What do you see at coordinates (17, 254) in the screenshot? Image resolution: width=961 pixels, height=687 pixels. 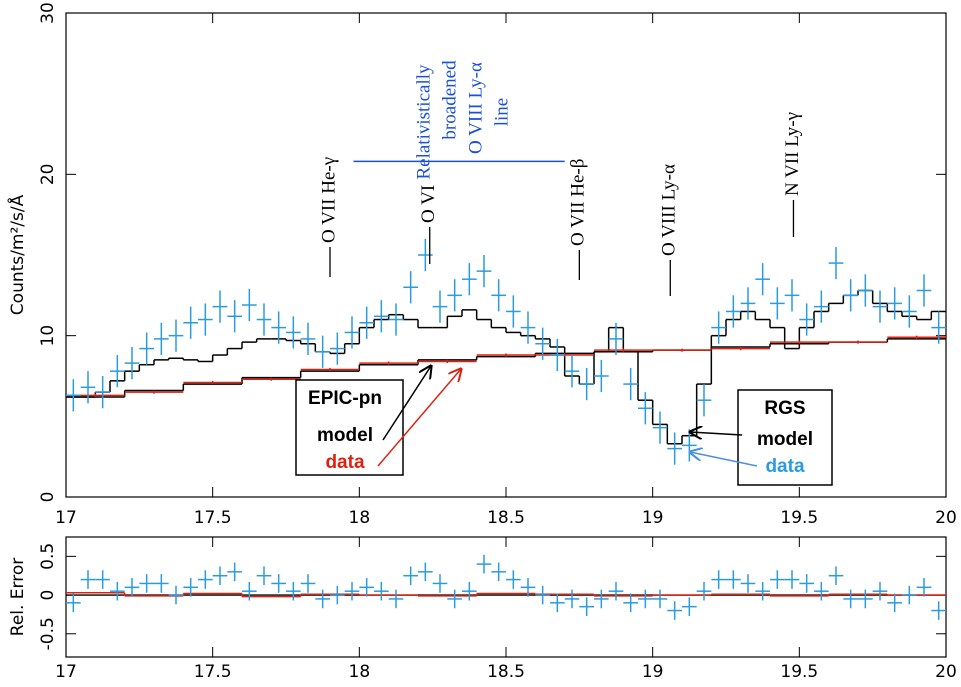 I see `y-axis-label: Counts/m²/s/Å` at bounding box center [17, 254].